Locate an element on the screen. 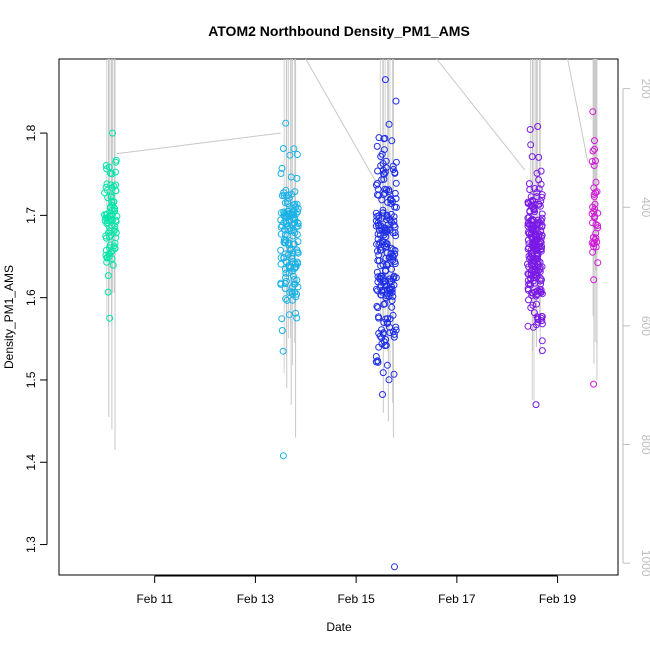 The width and height of the screenshot is (650, 650). y-tick-label: 1.6 is located at coordinates (31, 297).